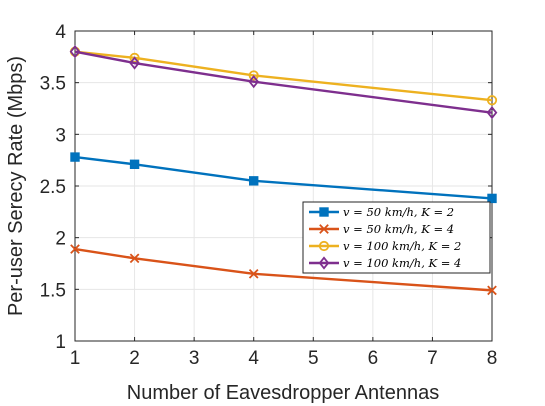 The width and height of the screenshot is (545, 406). I want to click on x-axis-label: Number of Eavesdropper Antennas, so click(283, 393).